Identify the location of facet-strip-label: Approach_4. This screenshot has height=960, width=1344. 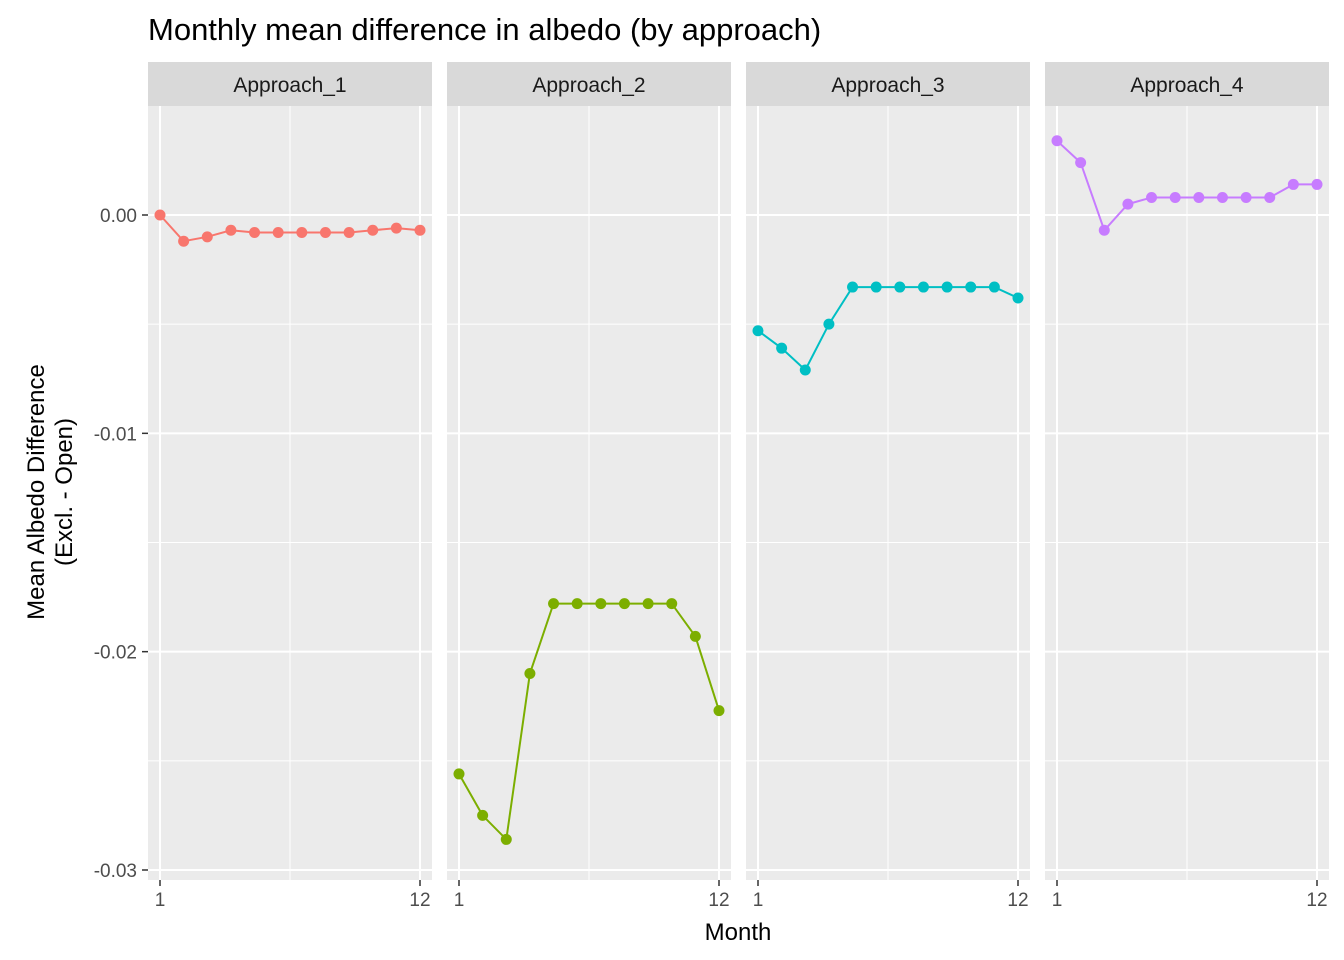
(1187, 85).